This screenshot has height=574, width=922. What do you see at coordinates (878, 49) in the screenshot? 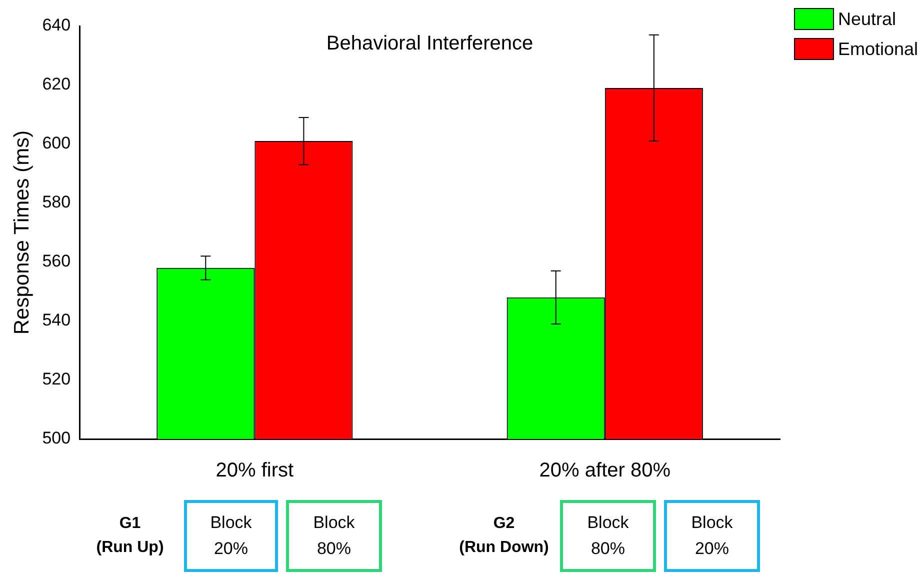
I see `legend-label: Emotional` at bounding box center [878, 49].